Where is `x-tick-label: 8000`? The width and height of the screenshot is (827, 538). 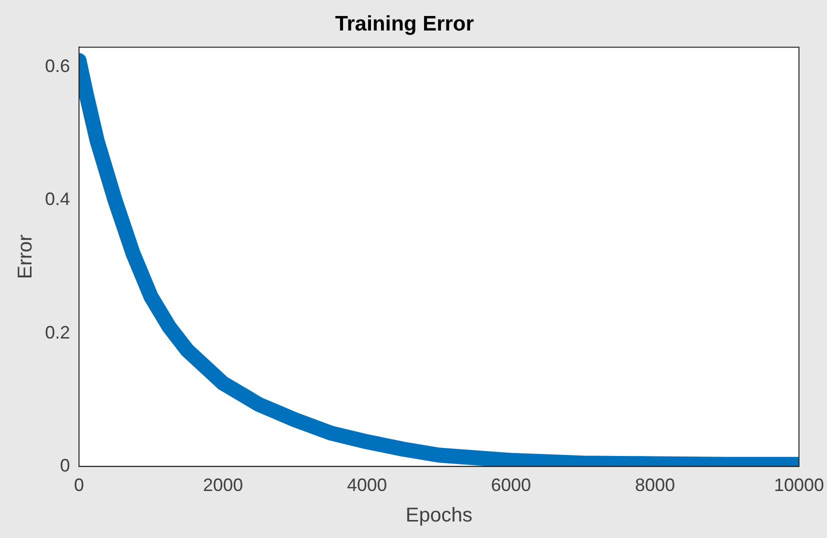 x-tick-label: 8000 is located at coordinates (655, 485).